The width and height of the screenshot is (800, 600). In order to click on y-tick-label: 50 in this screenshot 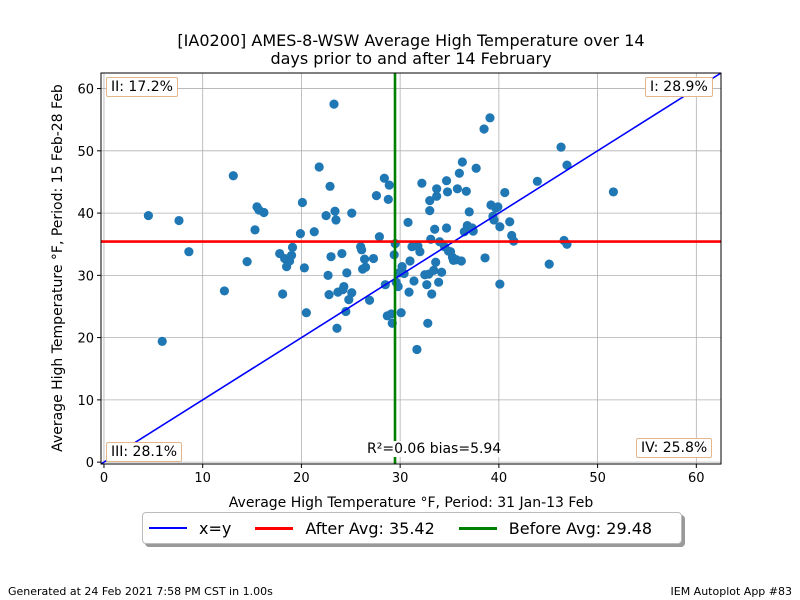, I will do `click(85, 152)`.